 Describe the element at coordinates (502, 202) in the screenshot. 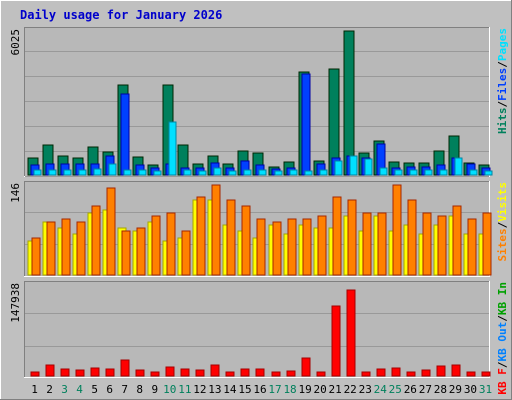

I see `legend-entry: Visits` at that location.